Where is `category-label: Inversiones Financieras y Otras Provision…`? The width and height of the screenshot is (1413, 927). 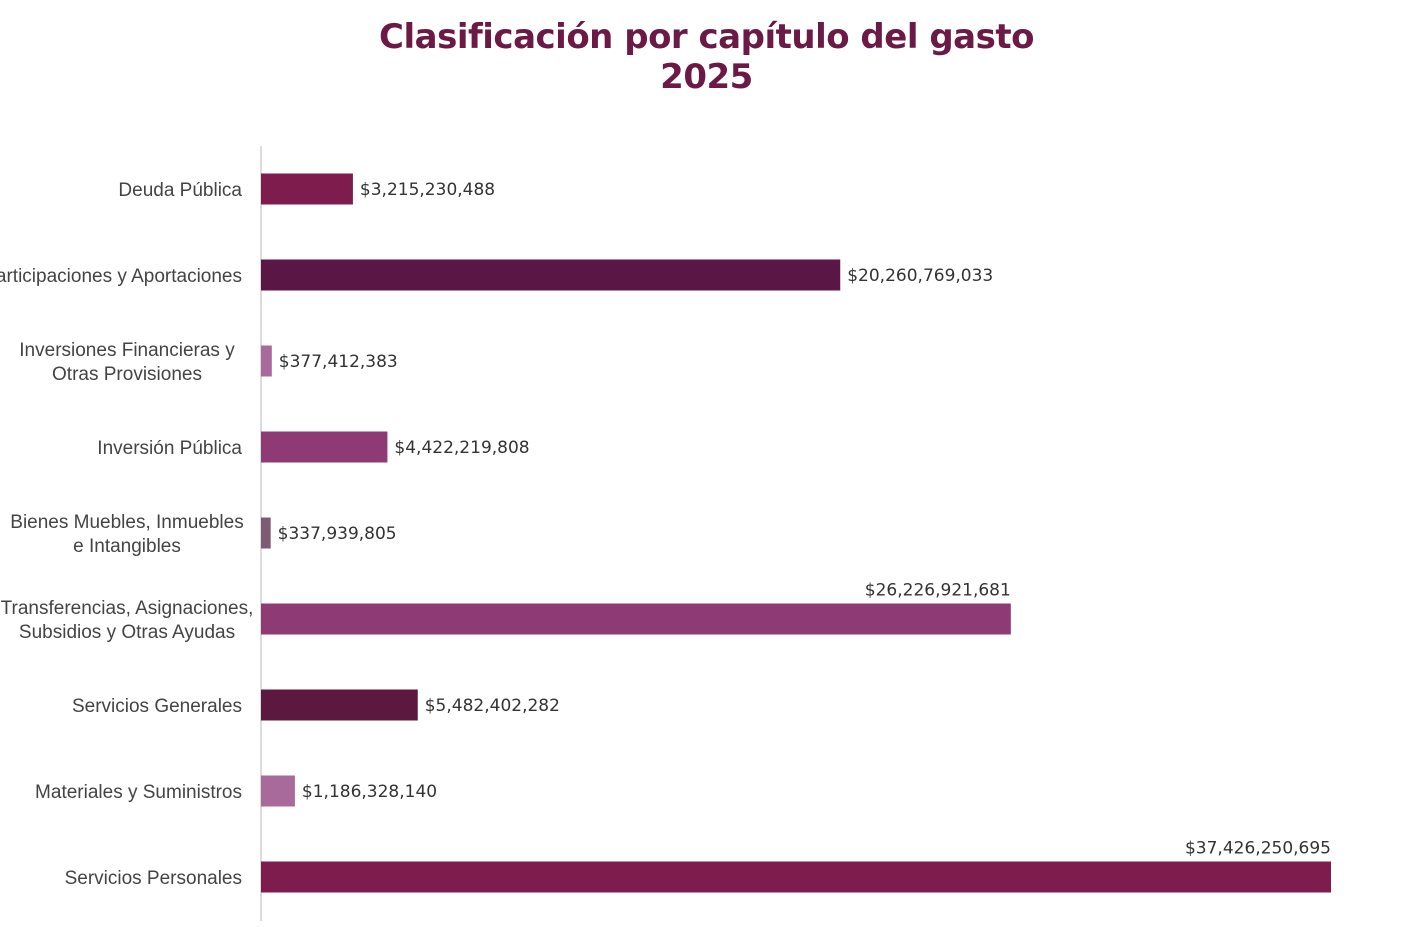 category-label: Inversiones Financieras y Otras Provision… is located at coordinates (127, 362).